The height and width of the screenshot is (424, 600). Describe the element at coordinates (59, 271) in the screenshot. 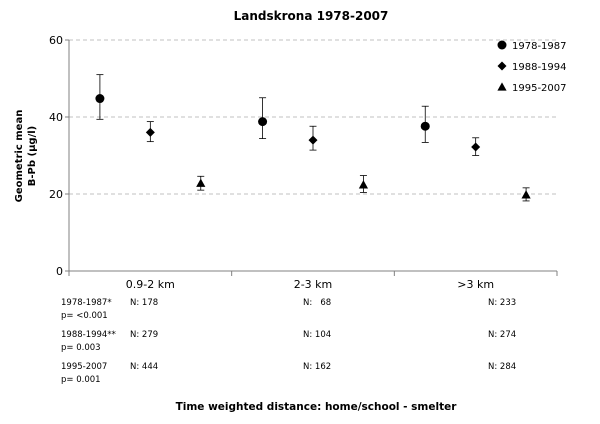

I see `y-tick-label-0: 0` at that location.